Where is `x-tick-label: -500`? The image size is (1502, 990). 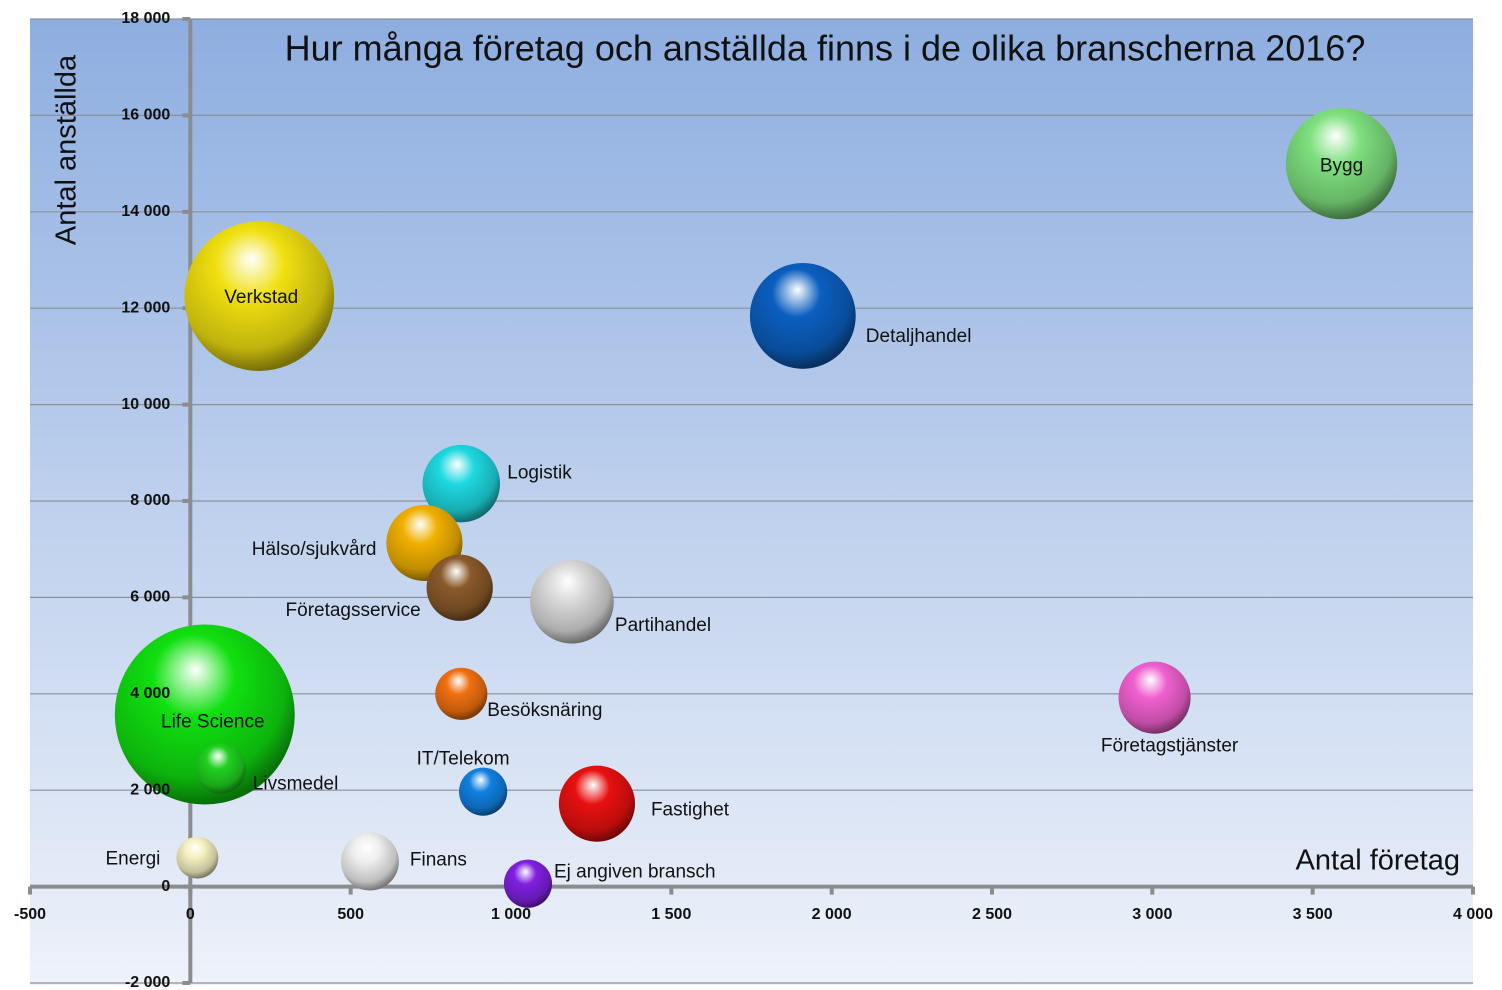 x-tick-label: -500 is located at coordinates (30, 914).